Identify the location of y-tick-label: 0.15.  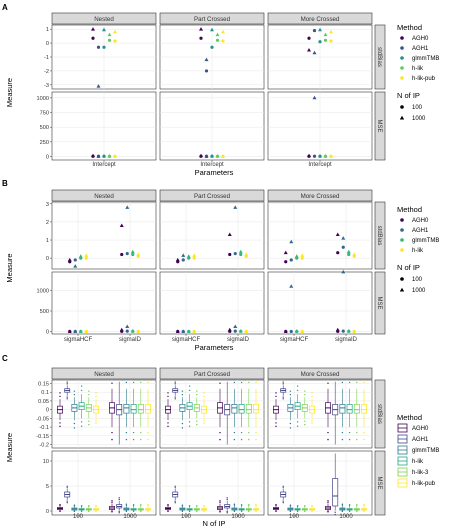
(43, 384).